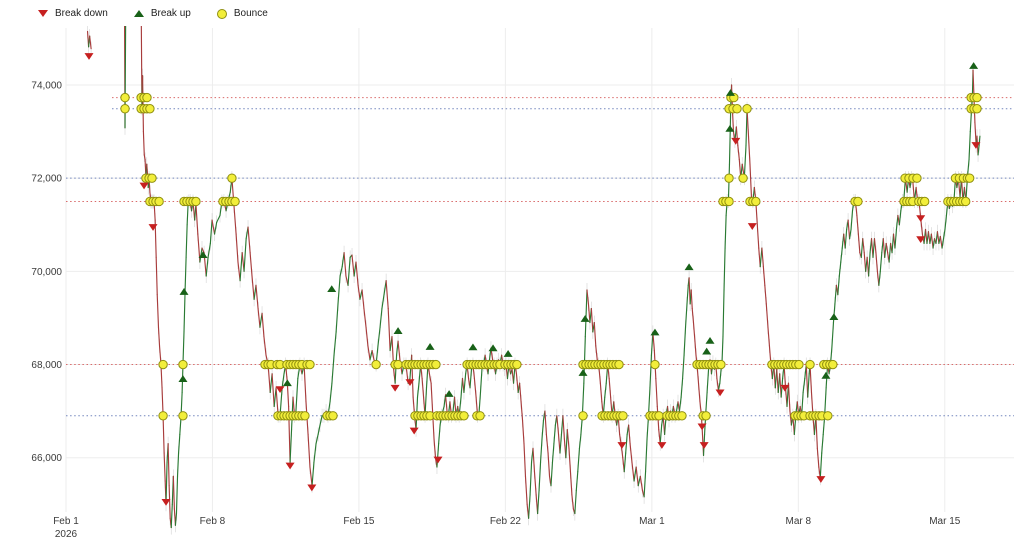 The height and width of the screenshot is (546, 1024). What do you see at coordinates (66, 521) in the screenshot?
I see `x-tick-label: Feb 1` at bounding box center [66, 521].